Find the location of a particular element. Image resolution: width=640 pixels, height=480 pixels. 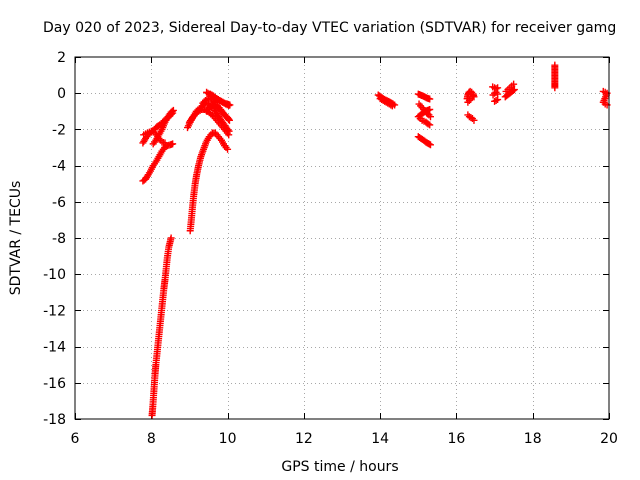

x-tick-label: 12 is located at coordinates (304, 439).